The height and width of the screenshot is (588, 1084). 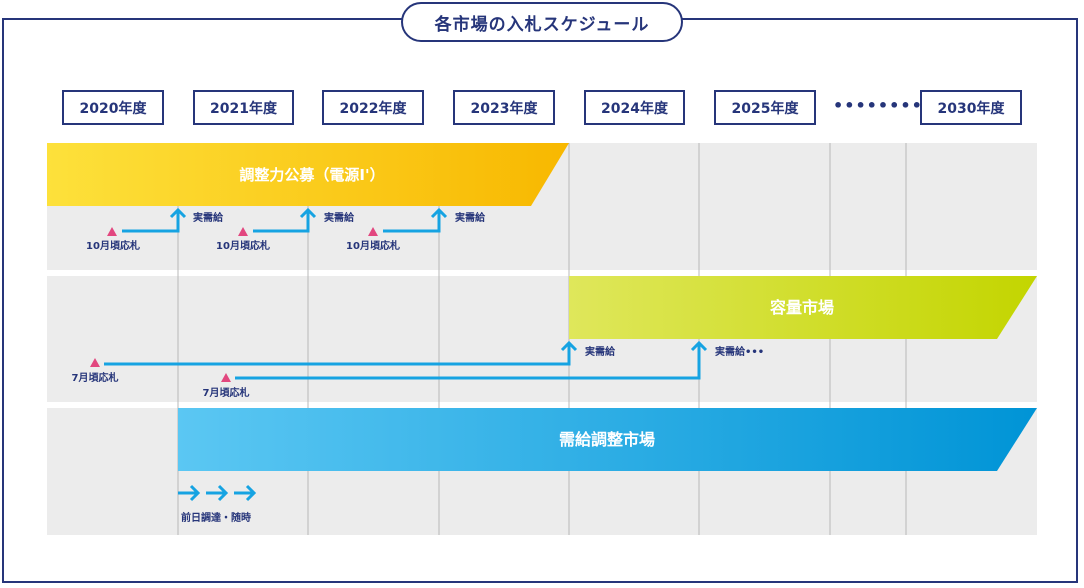 I want to click on adjust-band-label: 調整力公募（電源Ⅰ'）, so click(x=311, y=175).